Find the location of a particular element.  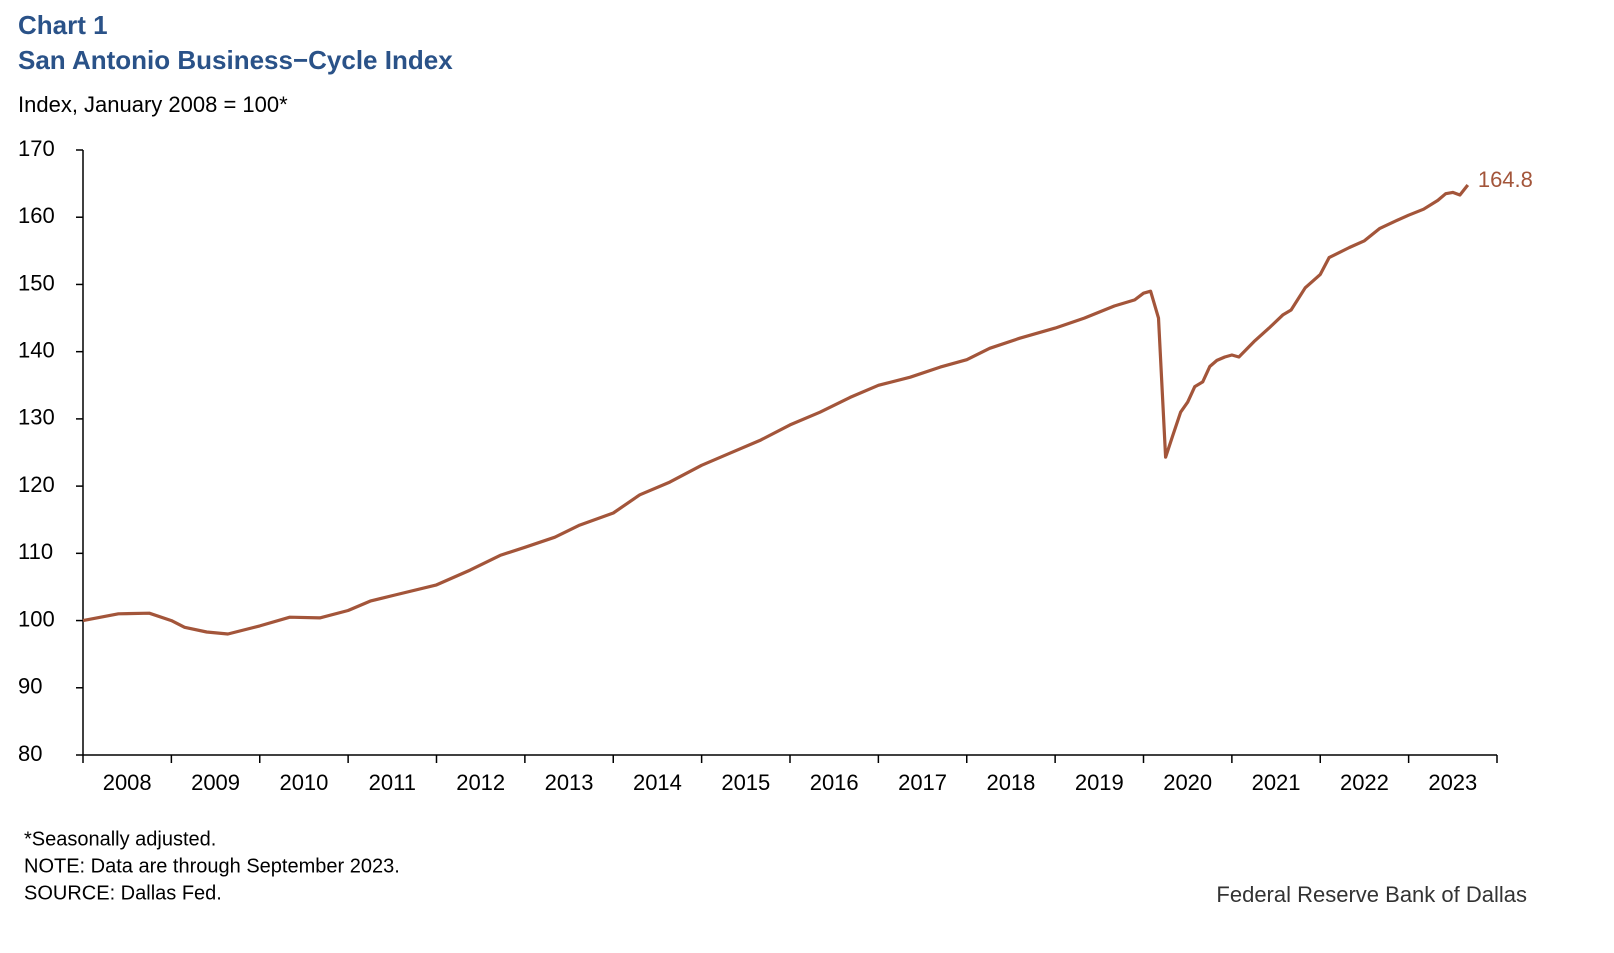

x-tick-label: 2013 is located at coordinates (569, 782).